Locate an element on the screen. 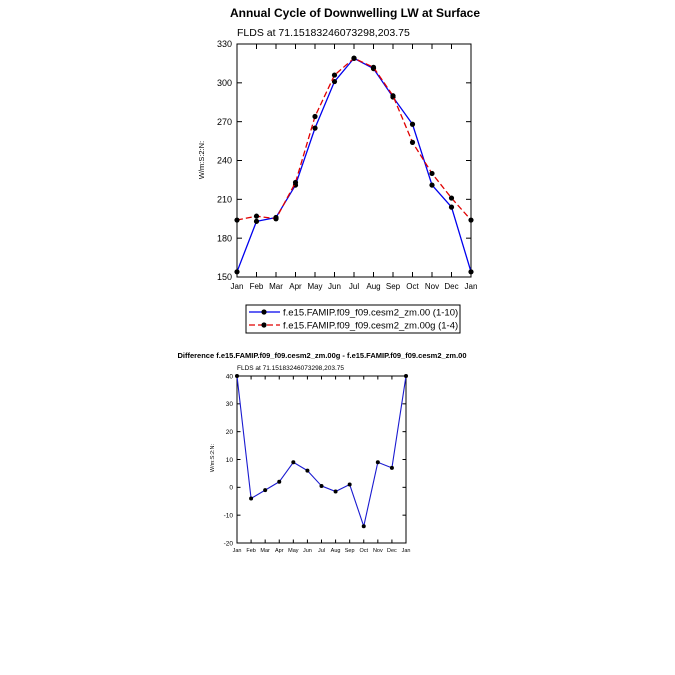 This screenshot has height=675, width=675. y-tick-label: 210 is located at coordinates (224, 199).